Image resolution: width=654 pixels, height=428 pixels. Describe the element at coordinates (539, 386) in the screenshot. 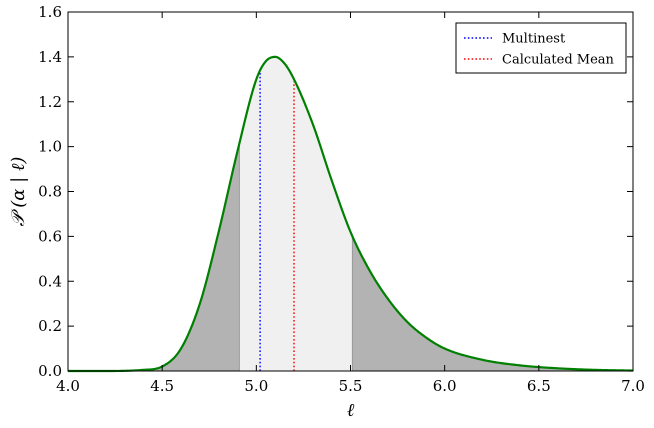

I see `x-tick-label: 6.5` at that location.